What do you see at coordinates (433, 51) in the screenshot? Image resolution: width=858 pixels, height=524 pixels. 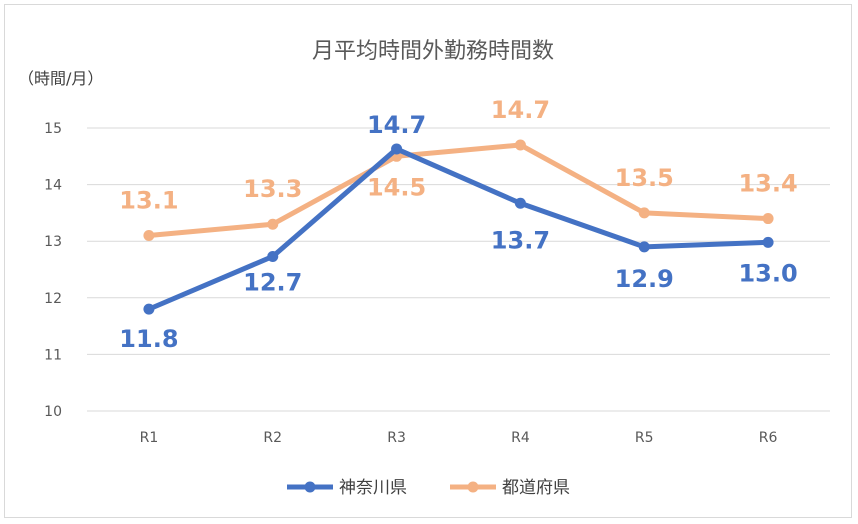 I see `chart-title: 月平均時間外勤務時間数` at bounding box center [433, 51].